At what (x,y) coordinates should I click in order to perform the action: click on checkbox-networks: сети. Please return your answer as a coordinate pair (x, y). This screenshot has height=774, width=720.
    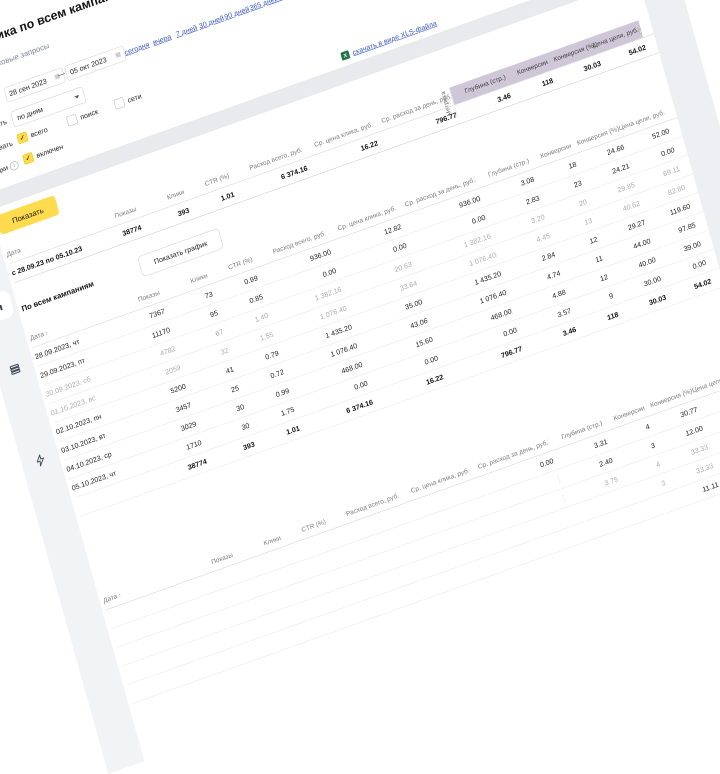
    Looking at the image, I should click on (127, 100).